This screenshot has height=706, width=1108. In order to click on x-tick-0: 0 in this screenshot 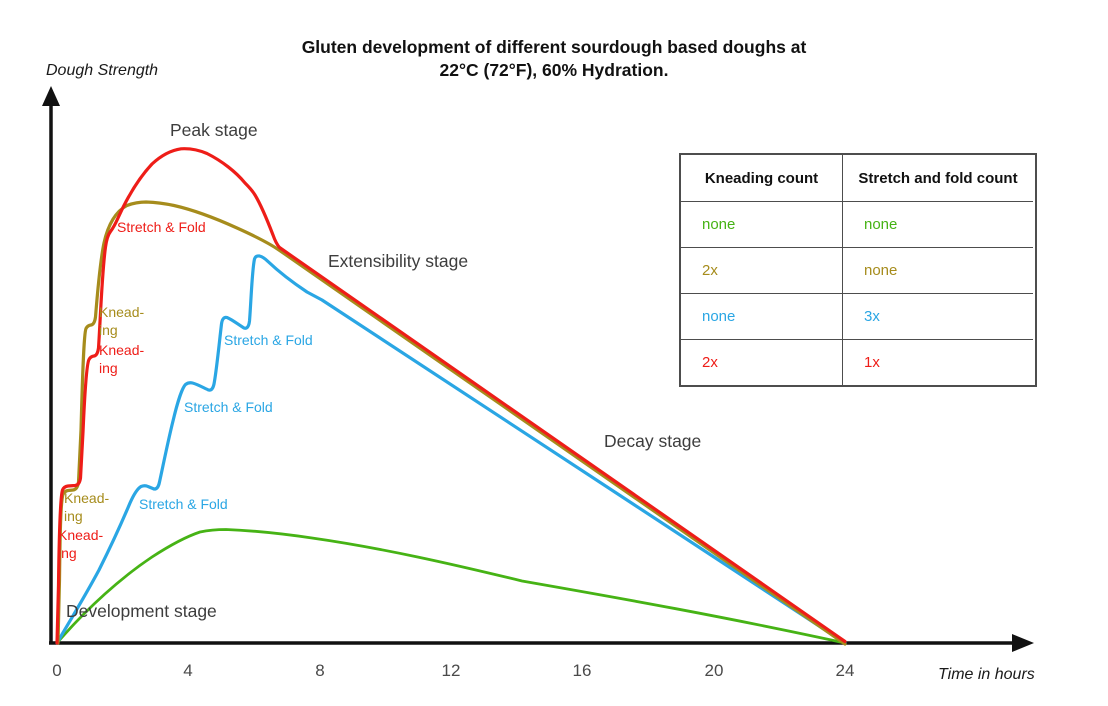, I will do `click(57, 670)`.